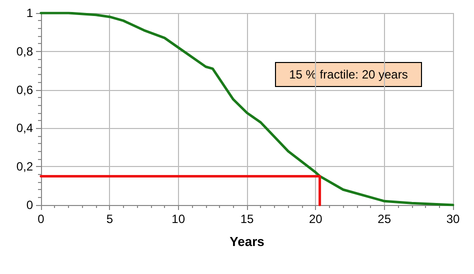  Describe the element at coordinates (25, 51) in the screenshot. I see `y-tick-label: 0,8` at that location.